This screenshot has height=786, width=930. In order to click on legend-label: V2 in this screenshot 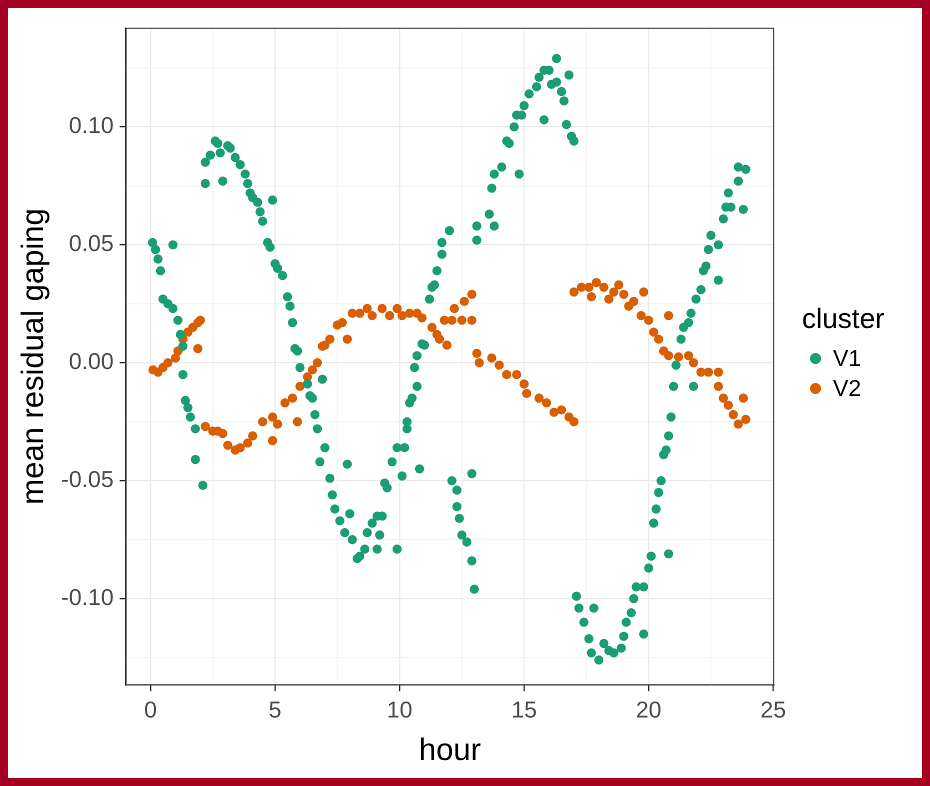, I will do `click(847, 388)`.